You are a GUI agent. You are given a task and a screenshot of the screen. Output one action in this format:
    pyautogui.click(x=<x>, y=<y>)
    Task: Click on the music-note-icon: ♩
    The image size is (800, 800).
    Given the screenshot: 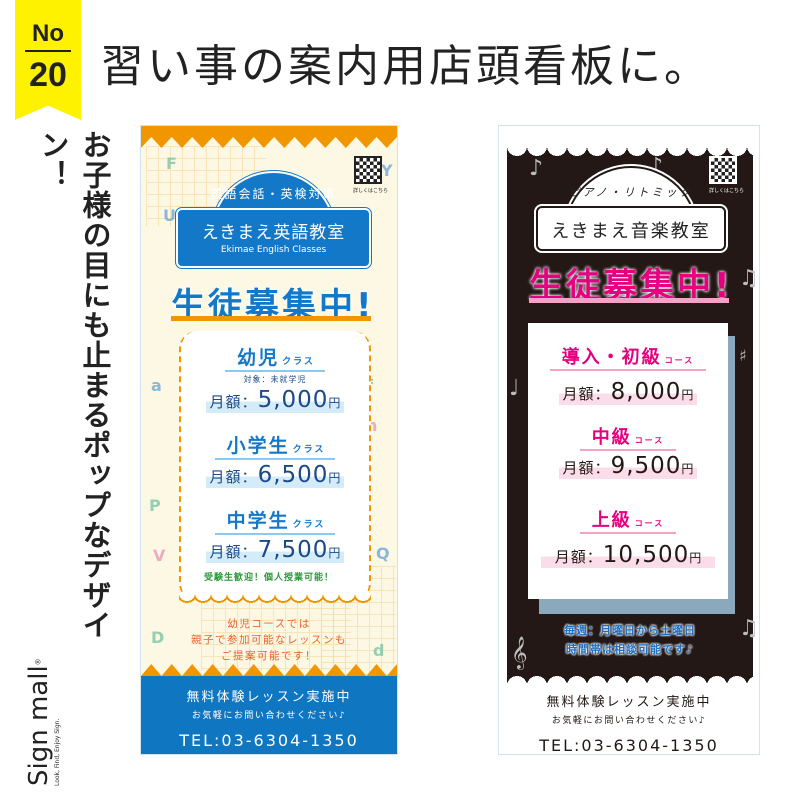 What is the action you would take?
    pyautogui.click(x=514, y=388)
    